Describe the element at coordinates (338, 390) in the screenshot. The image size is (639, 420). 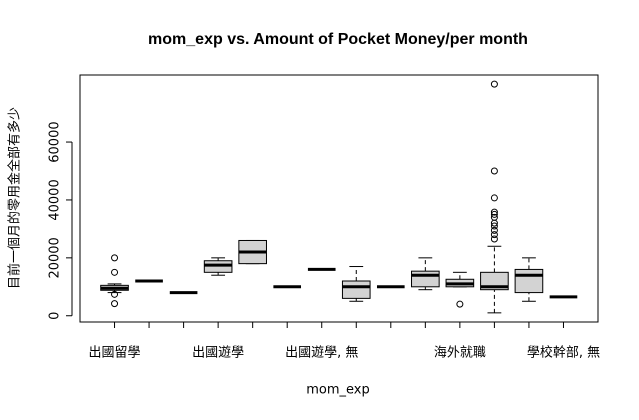
I see `x-axis-label: mom_exp` at that location.